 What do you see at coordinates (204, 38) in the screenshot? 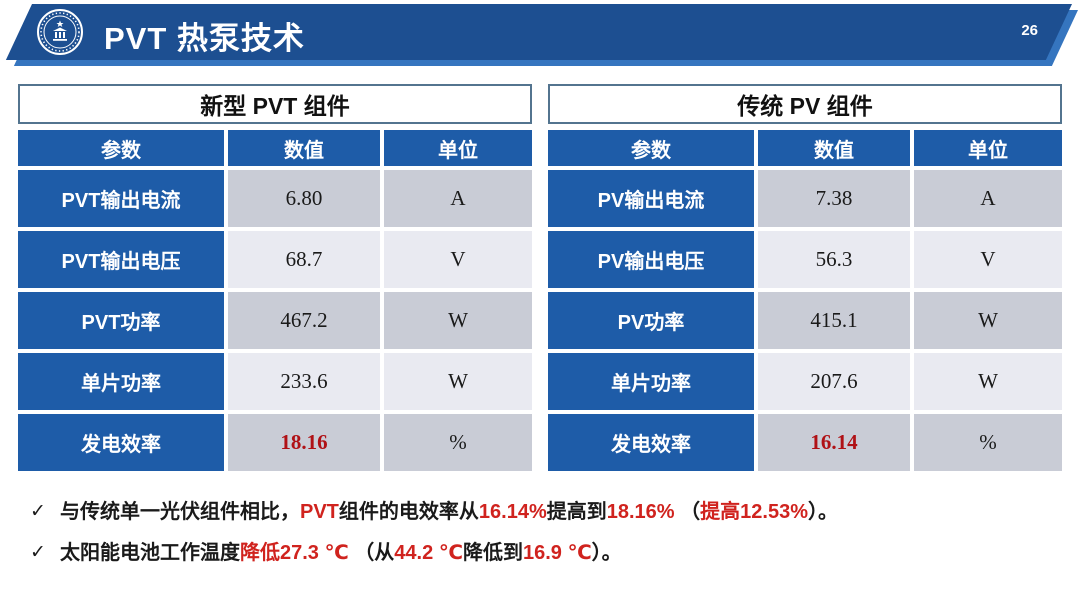
I see `slide-title: PVT 热泵技术` at bounding box center [204, 38].